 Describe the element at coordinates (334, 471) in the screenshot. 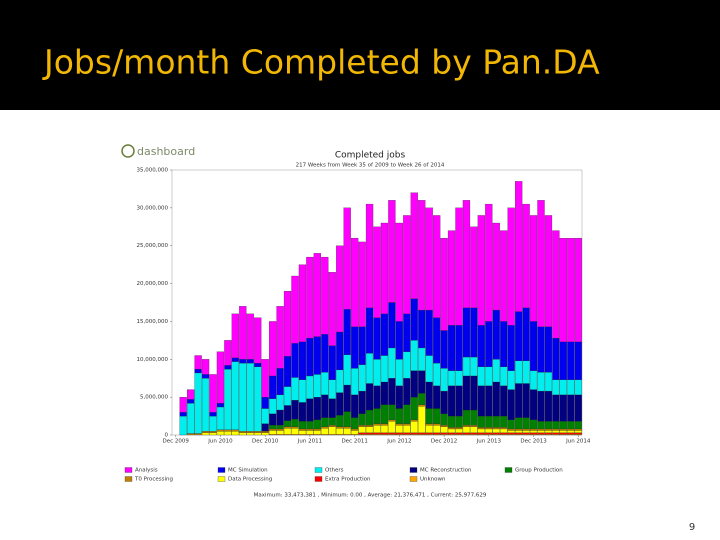

I see `legend-label: Others` at that location.